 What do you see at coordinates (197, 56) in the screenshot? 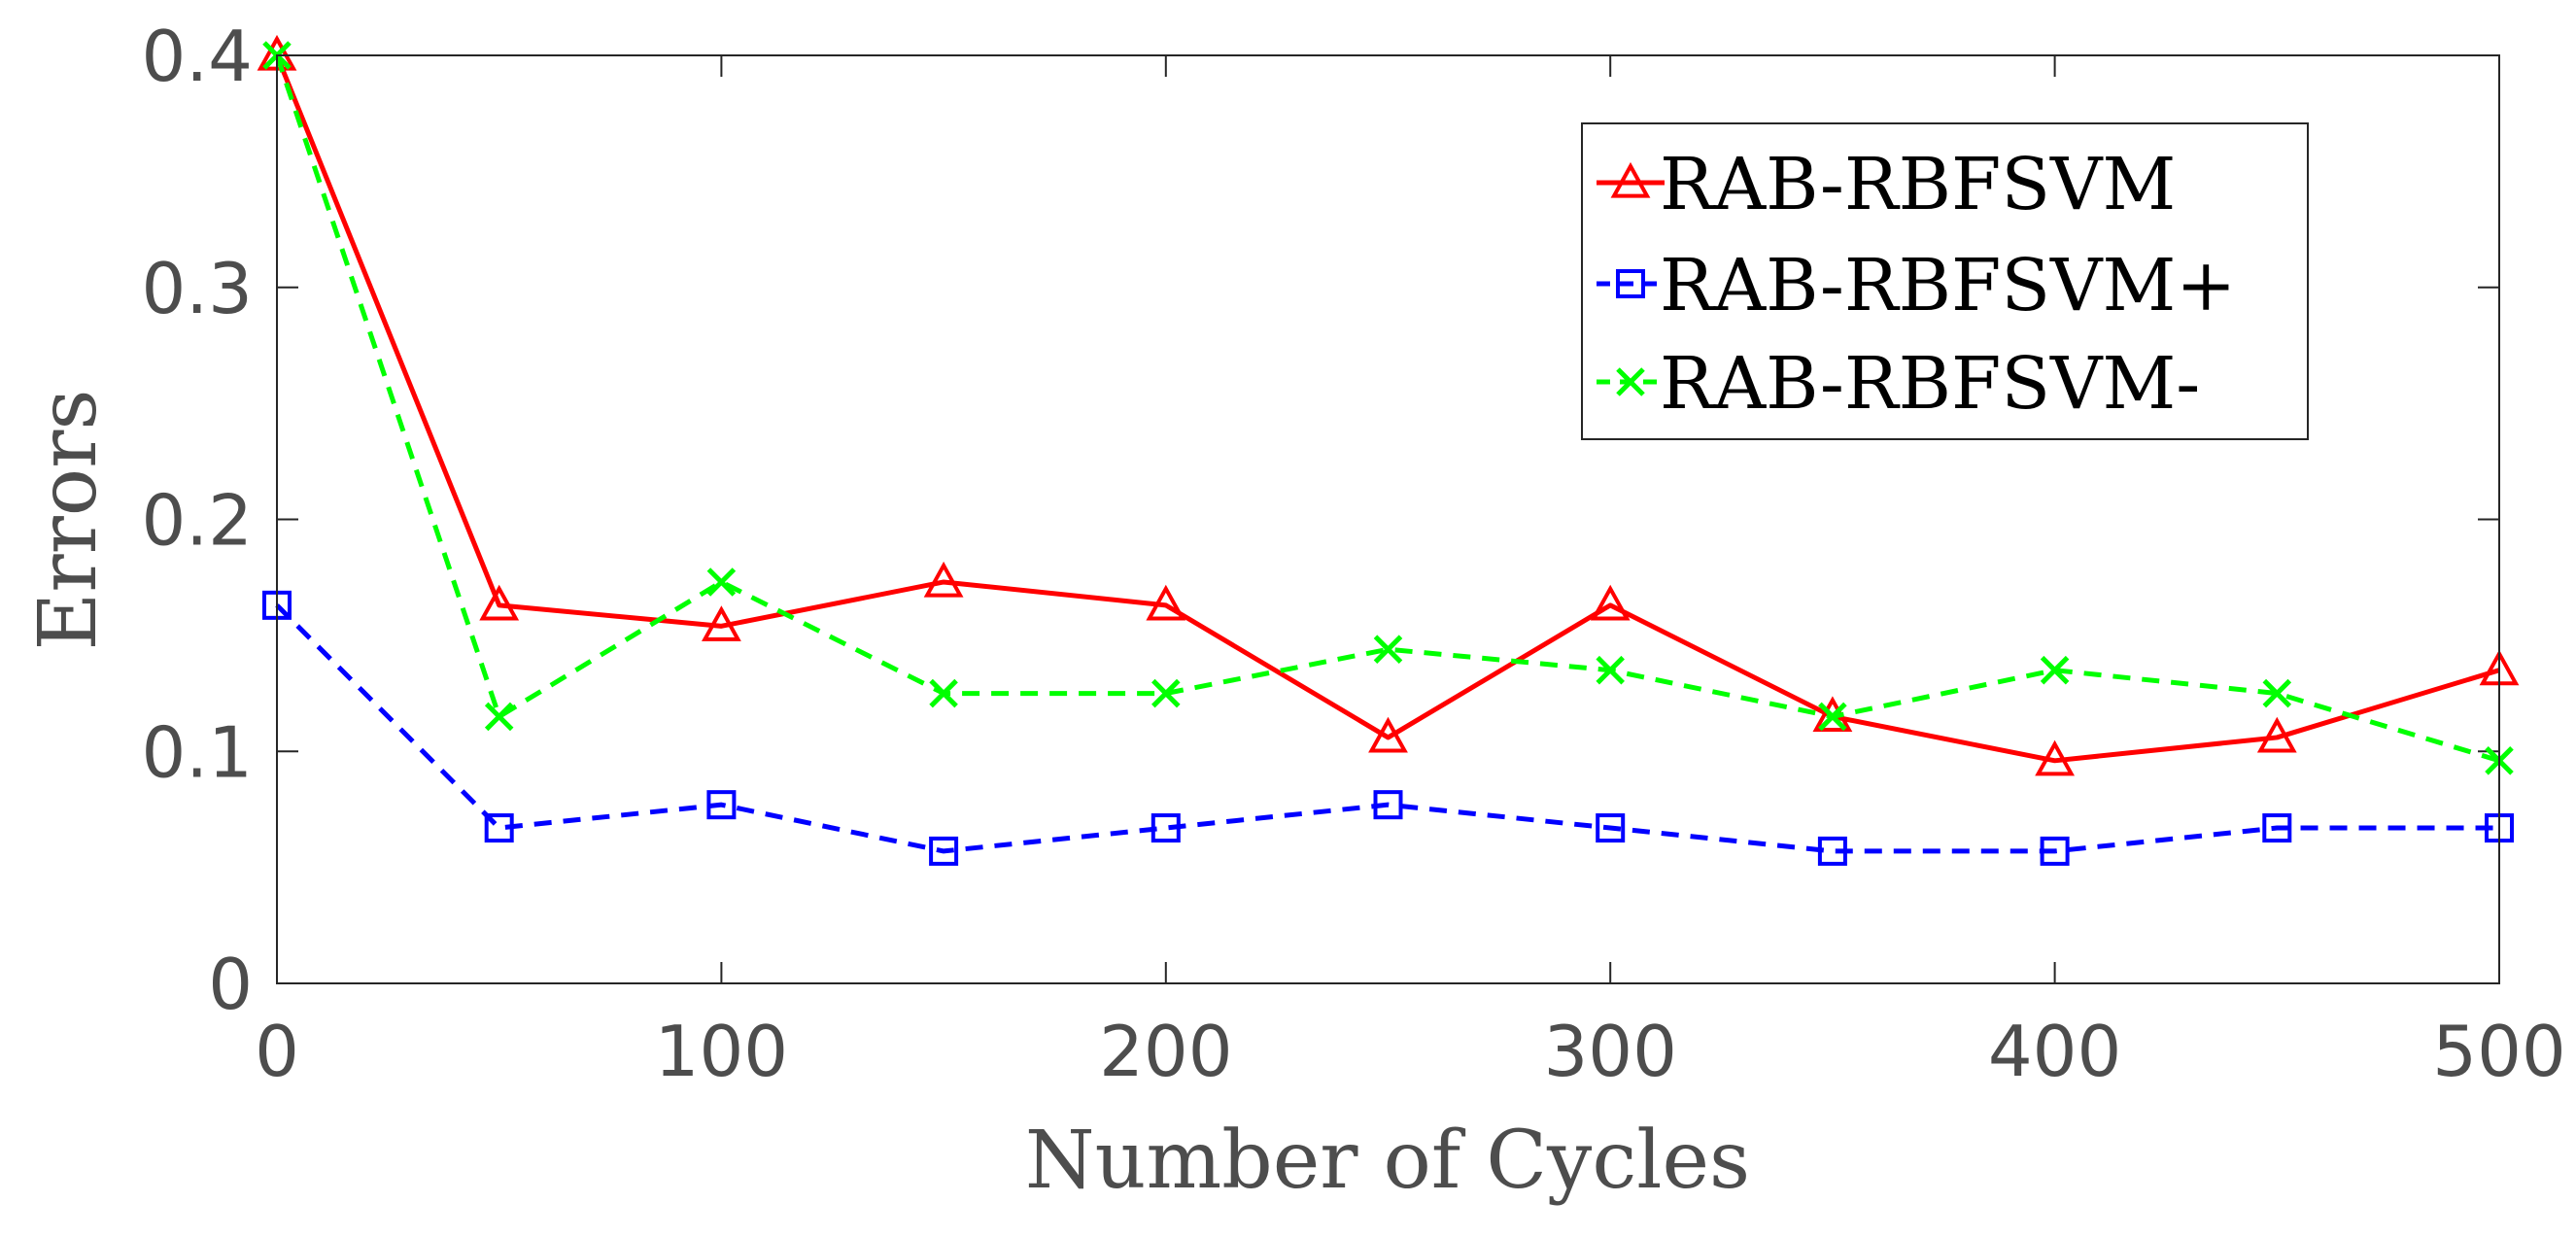
I see `y-tick-label: 0.4` at bounding box center [197, 56].